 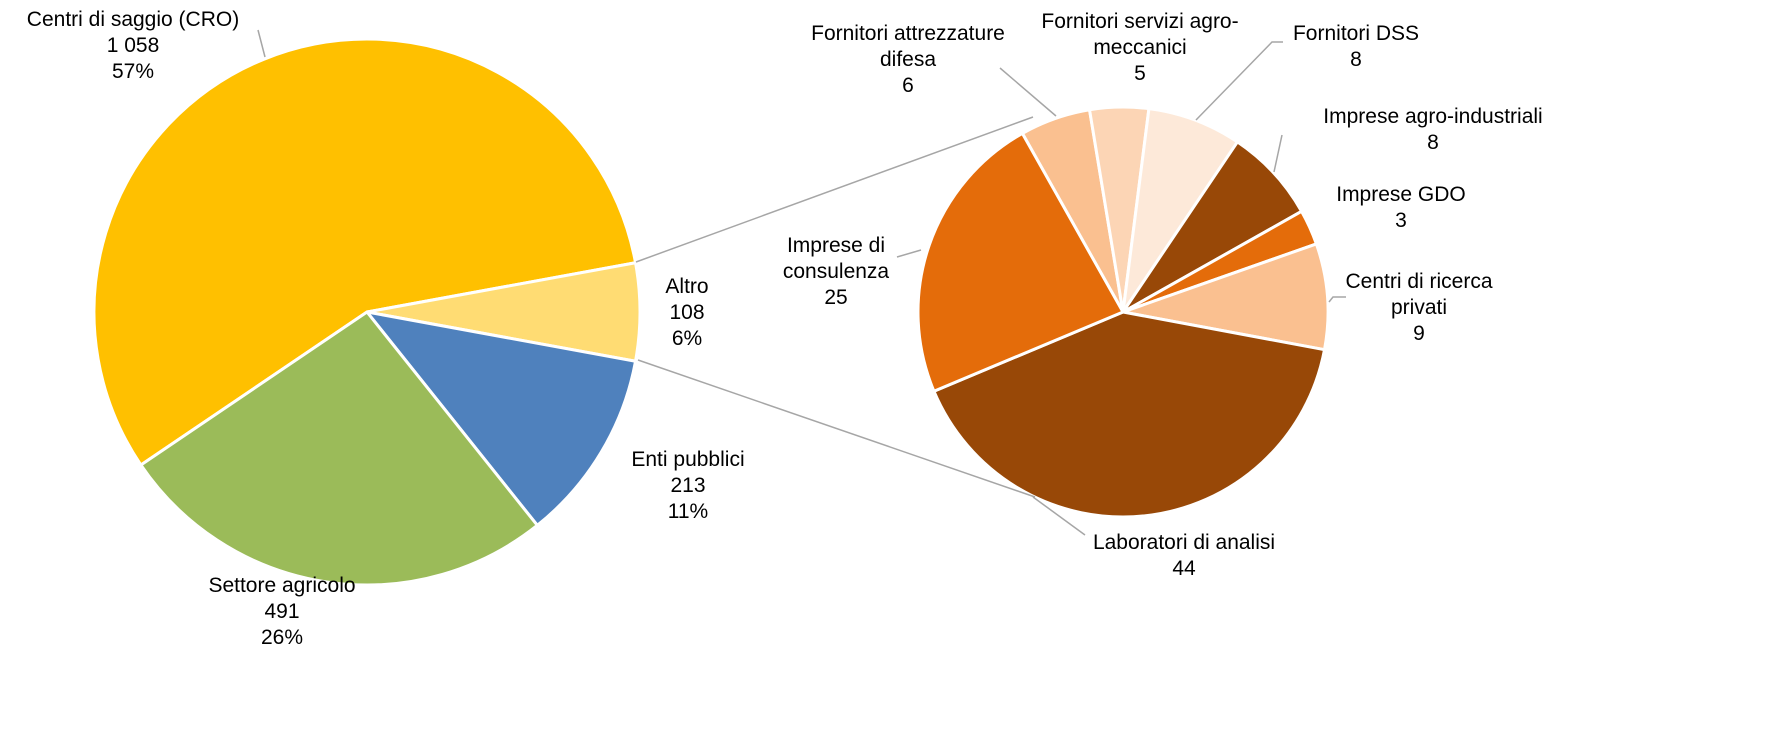 I want to click on value-label: 6, so click(x=908, y=85).